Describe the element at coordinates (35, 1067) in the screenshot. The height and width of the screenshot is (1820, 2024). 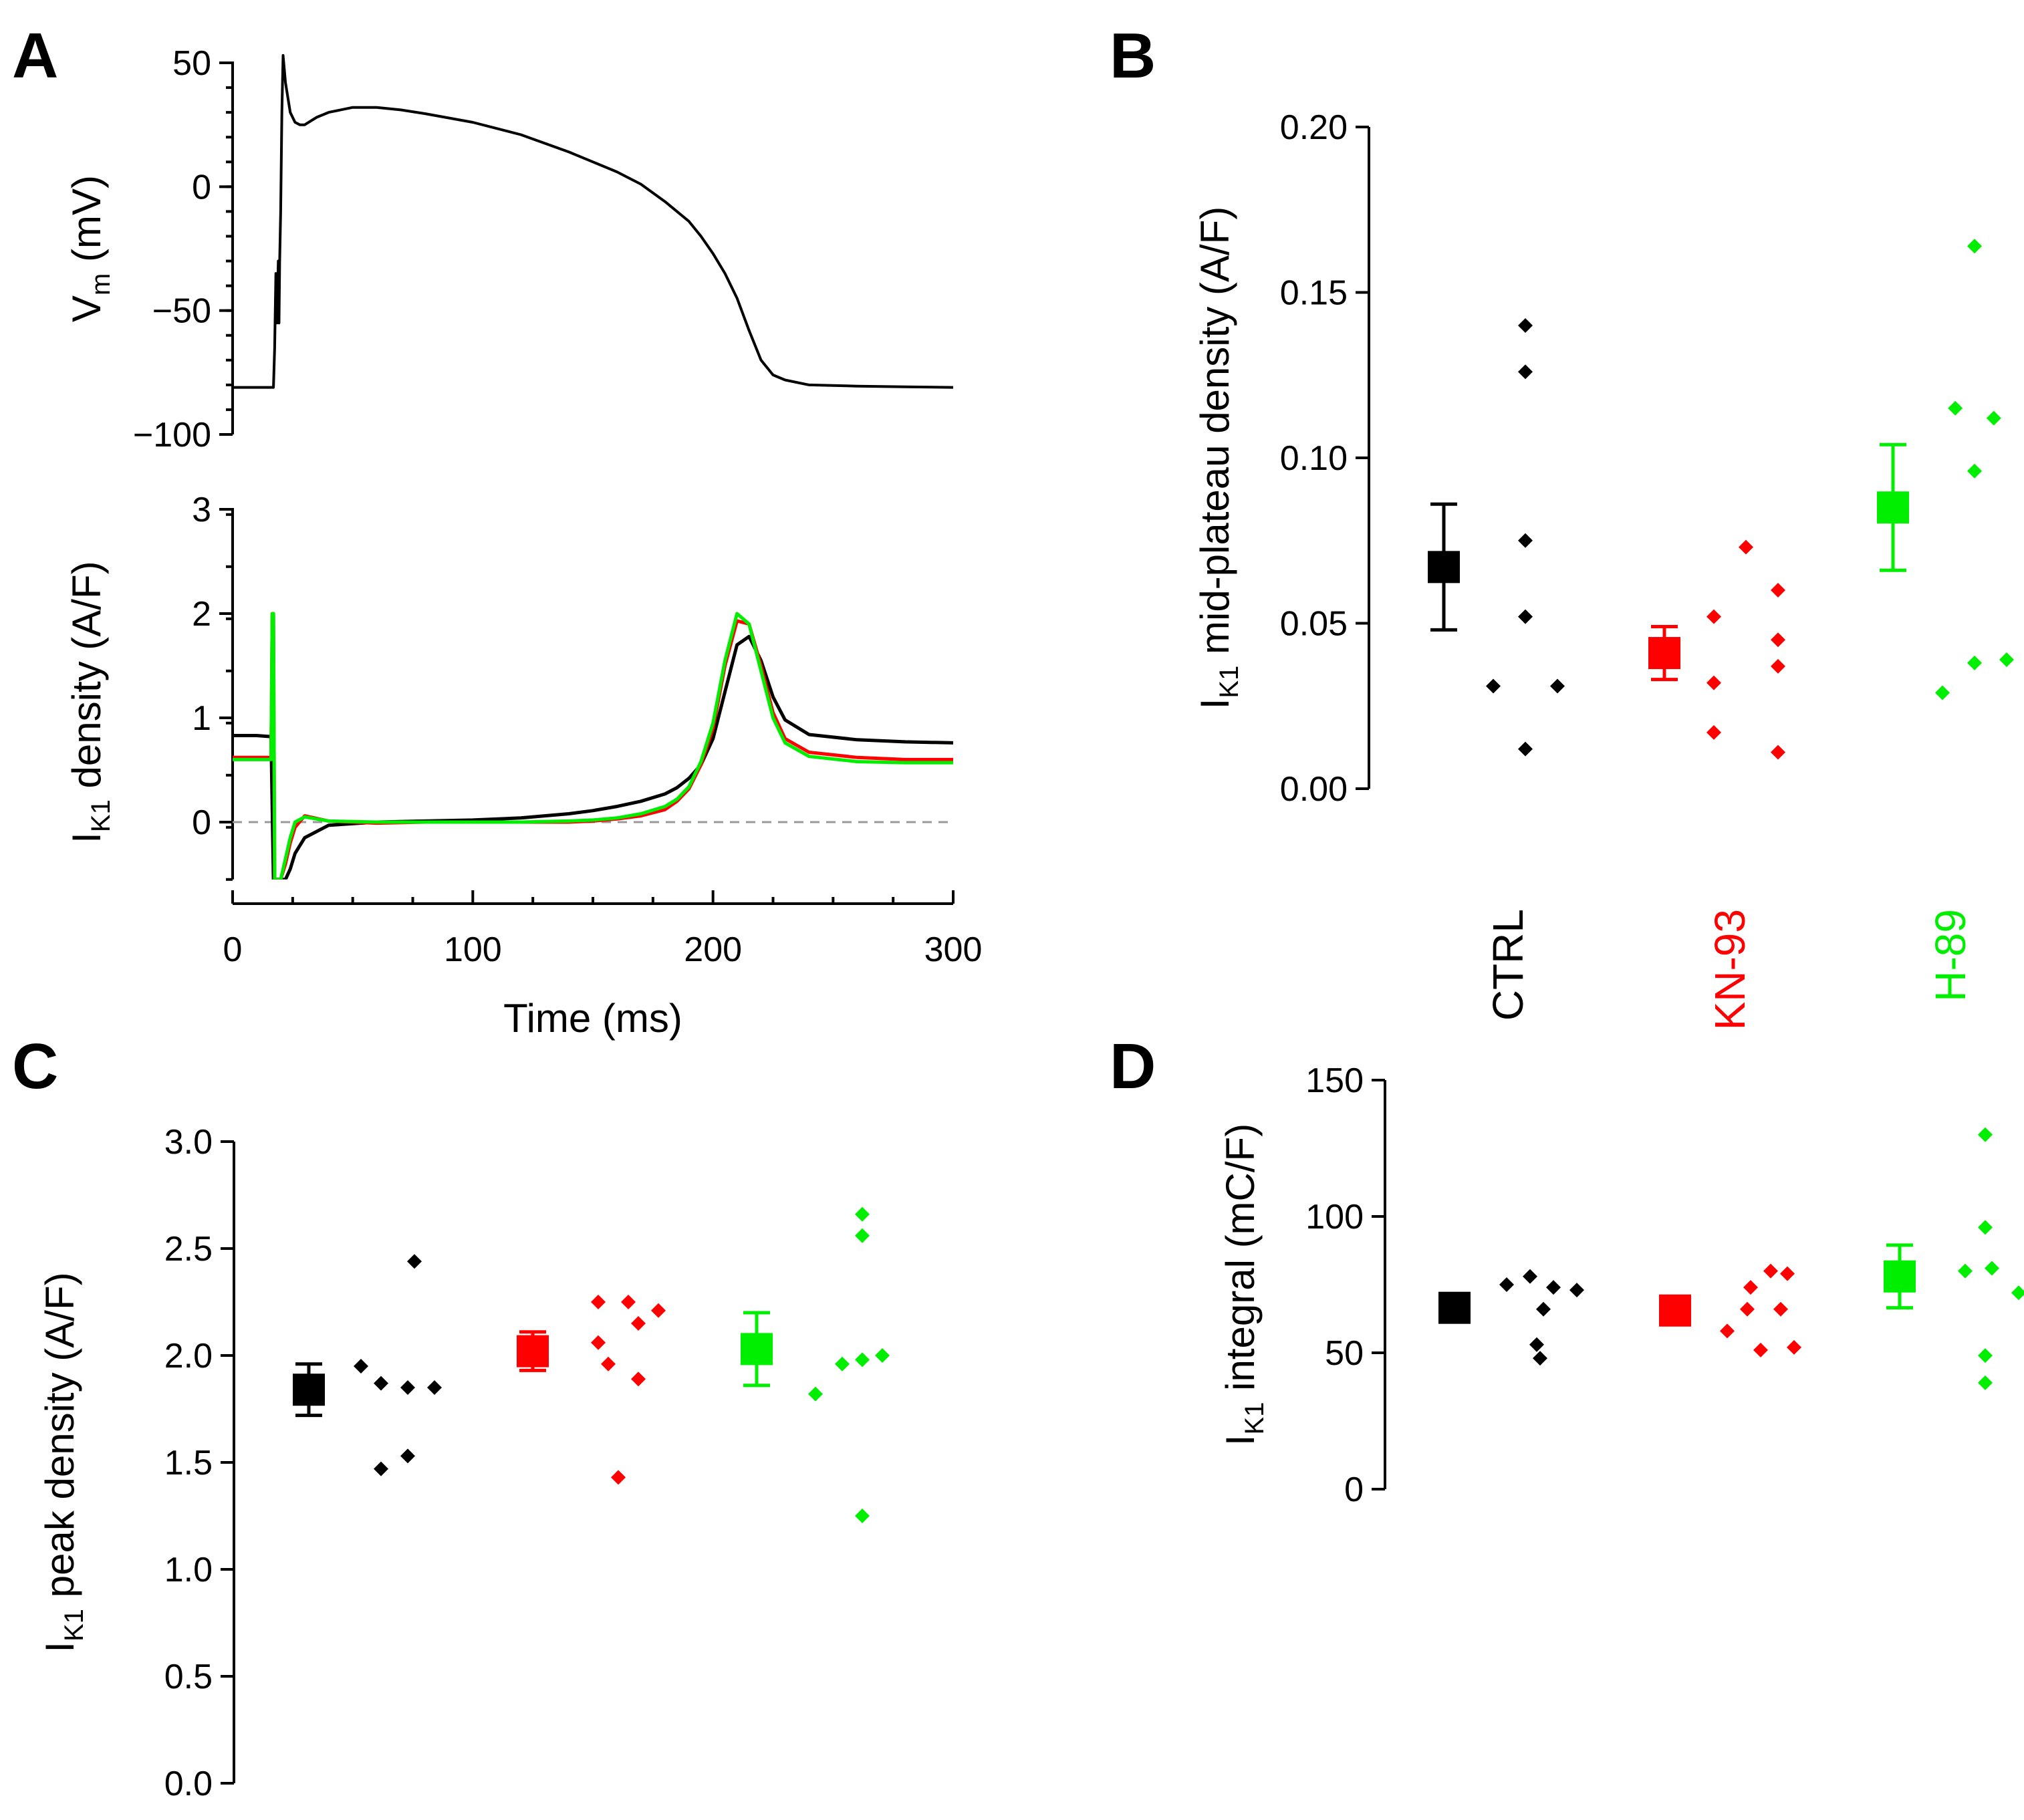
I see `panel-letter-c: C` at that location.